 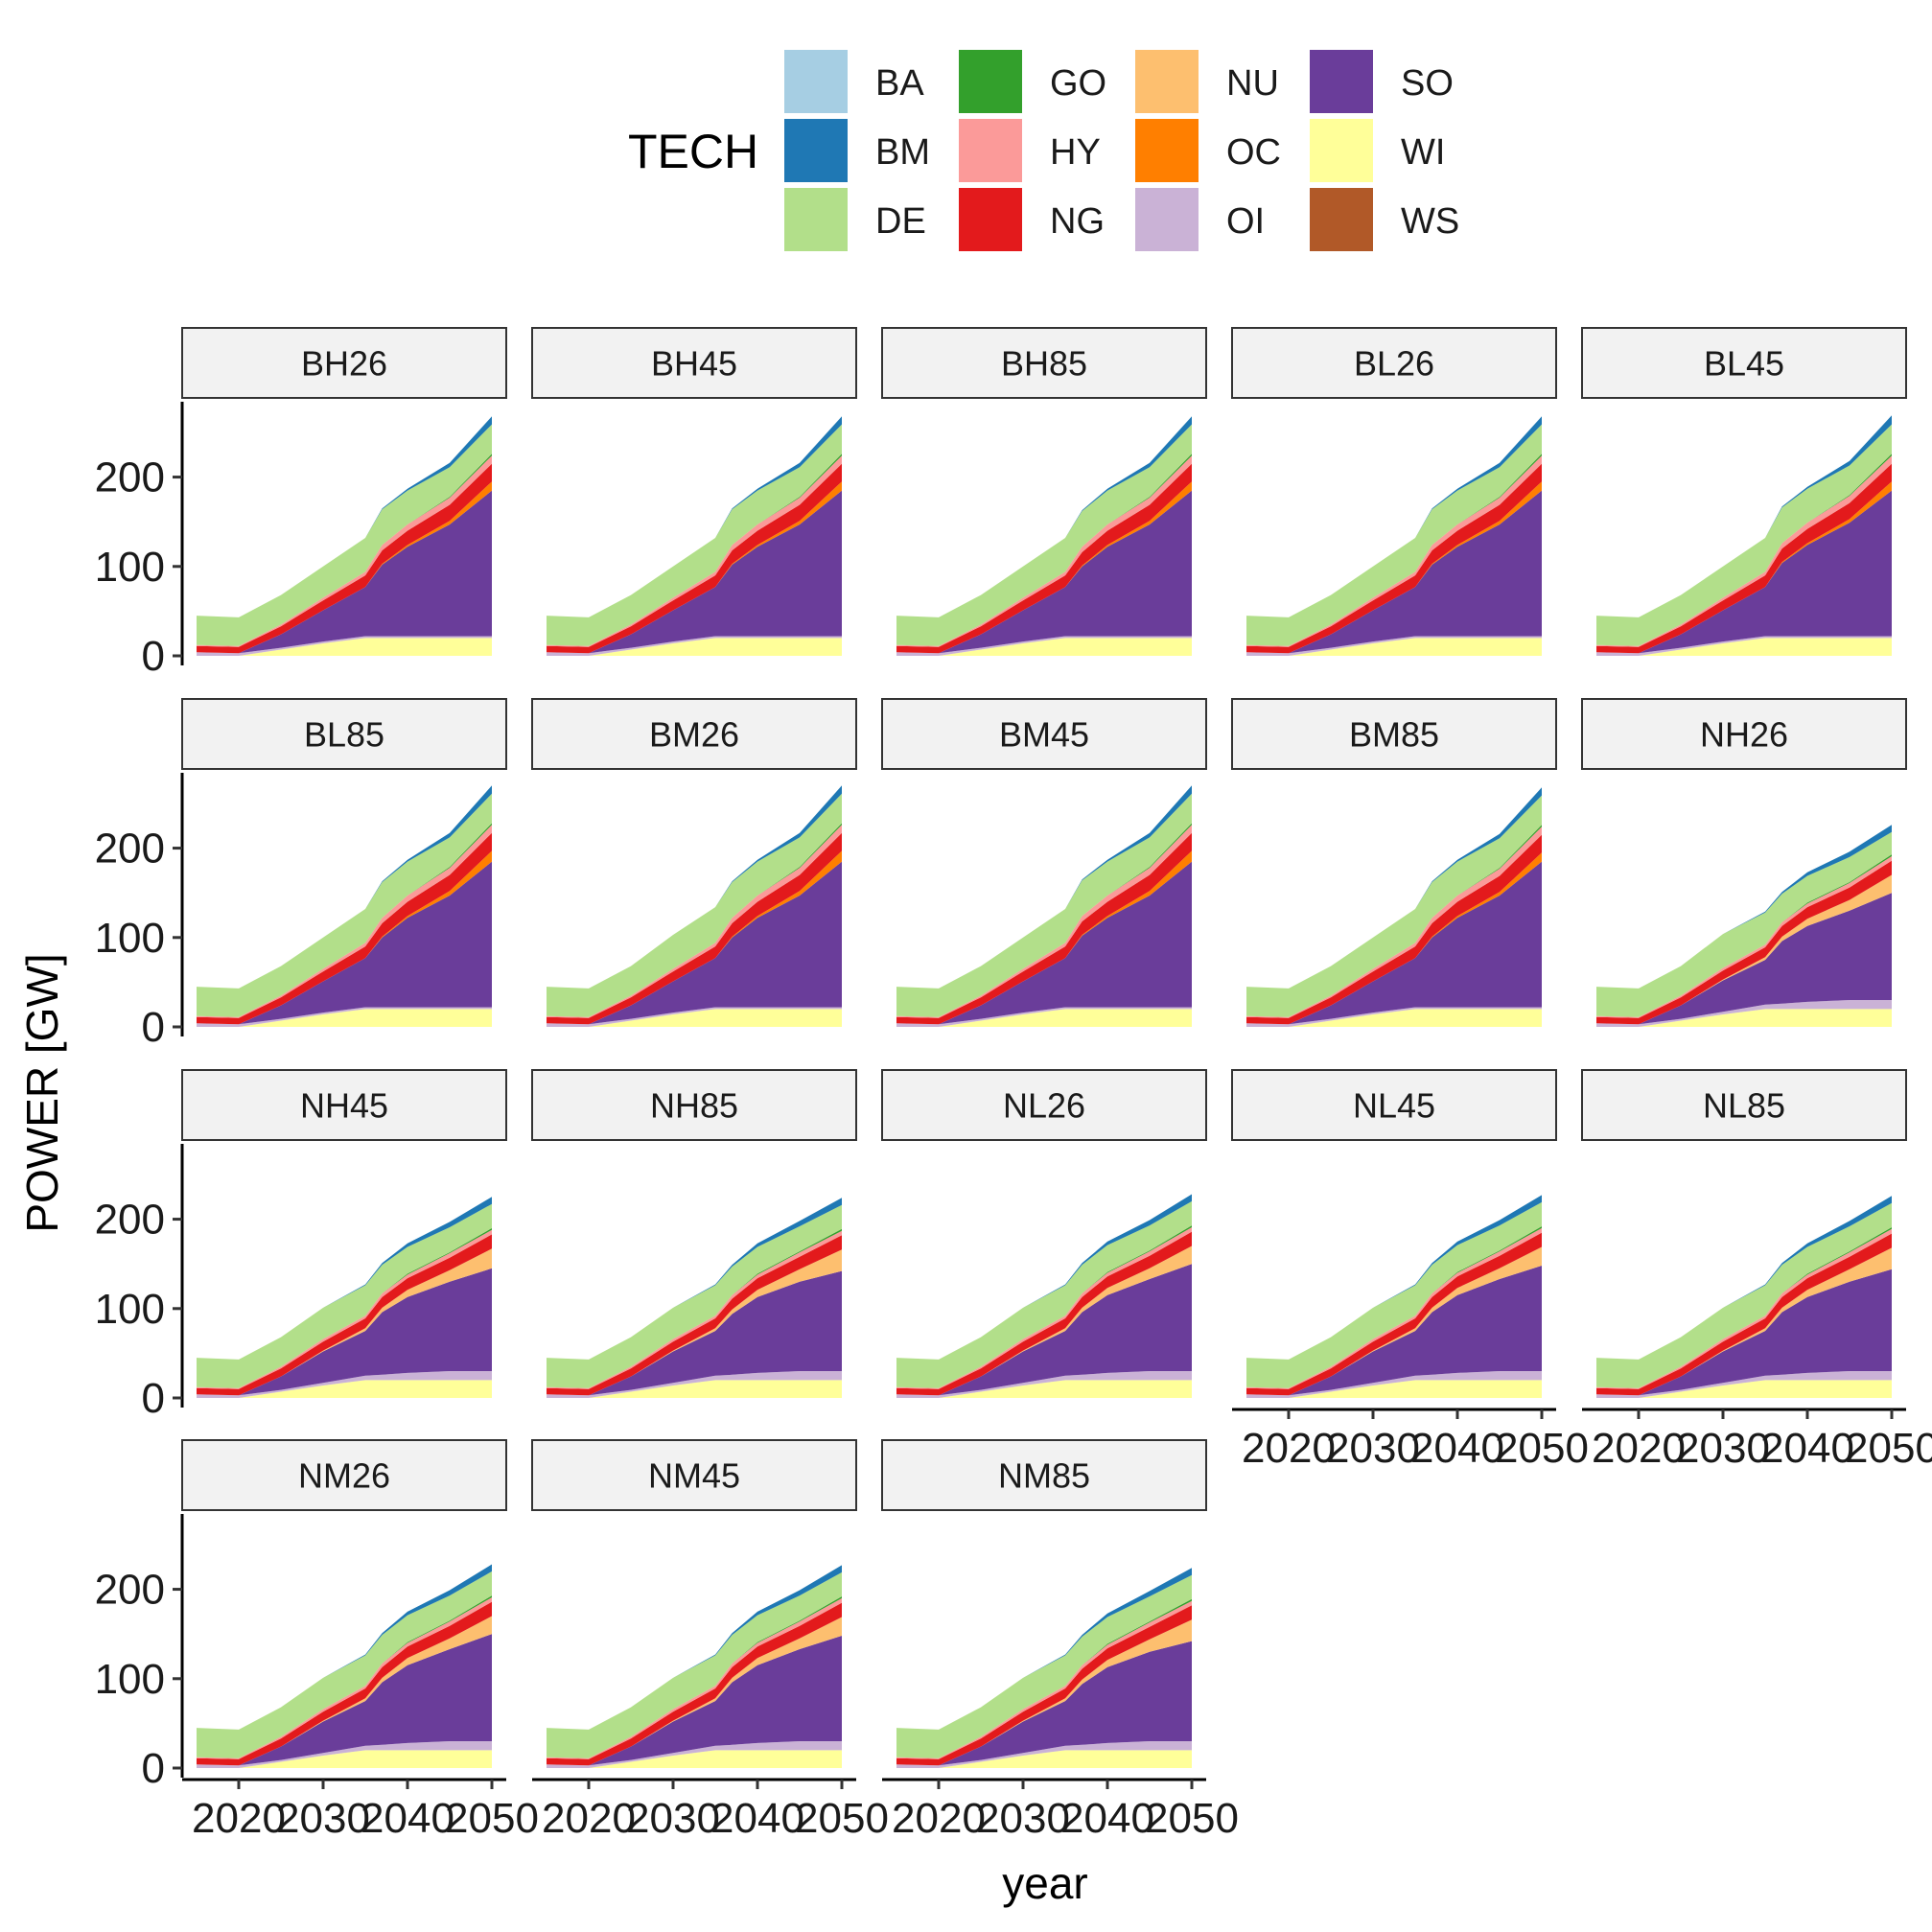 I want to click on area-bm26-de, so click(x=694, y=905).